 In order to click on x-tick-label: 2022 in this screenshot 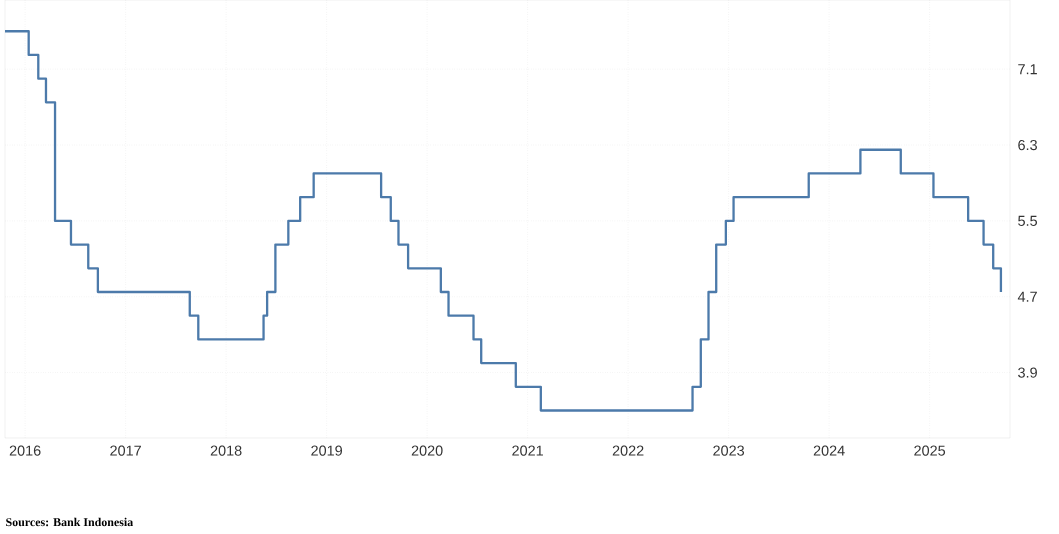, I will do `click(628, 450)`.